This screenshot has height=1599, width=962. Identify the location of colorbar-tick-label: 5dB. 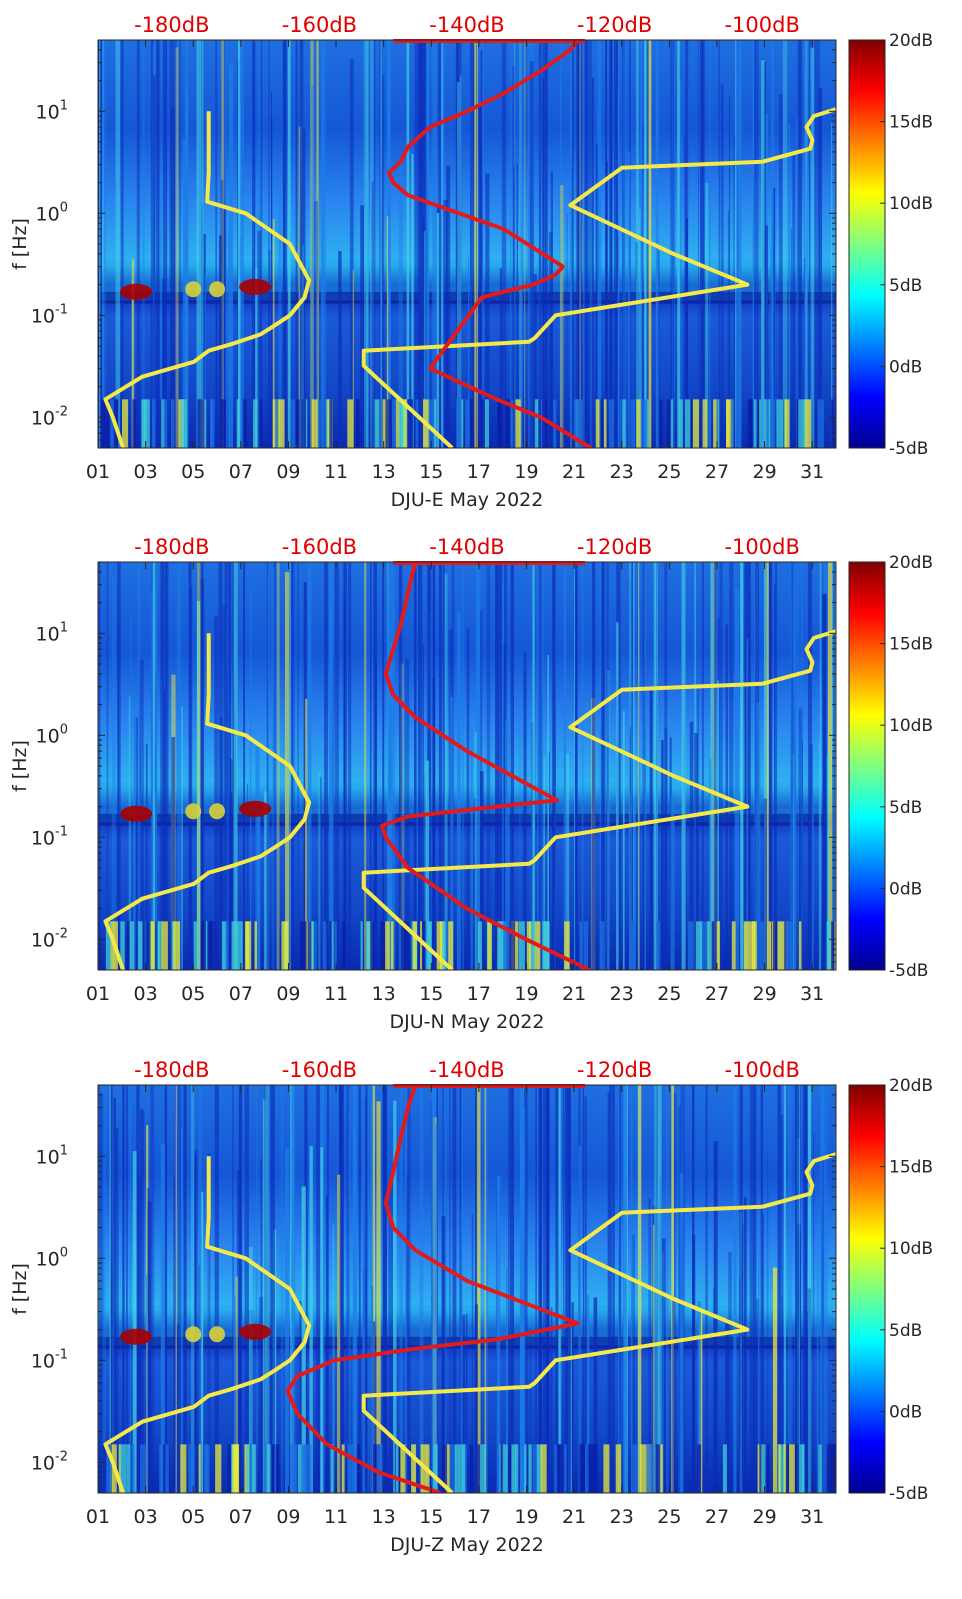
(905, 1331).